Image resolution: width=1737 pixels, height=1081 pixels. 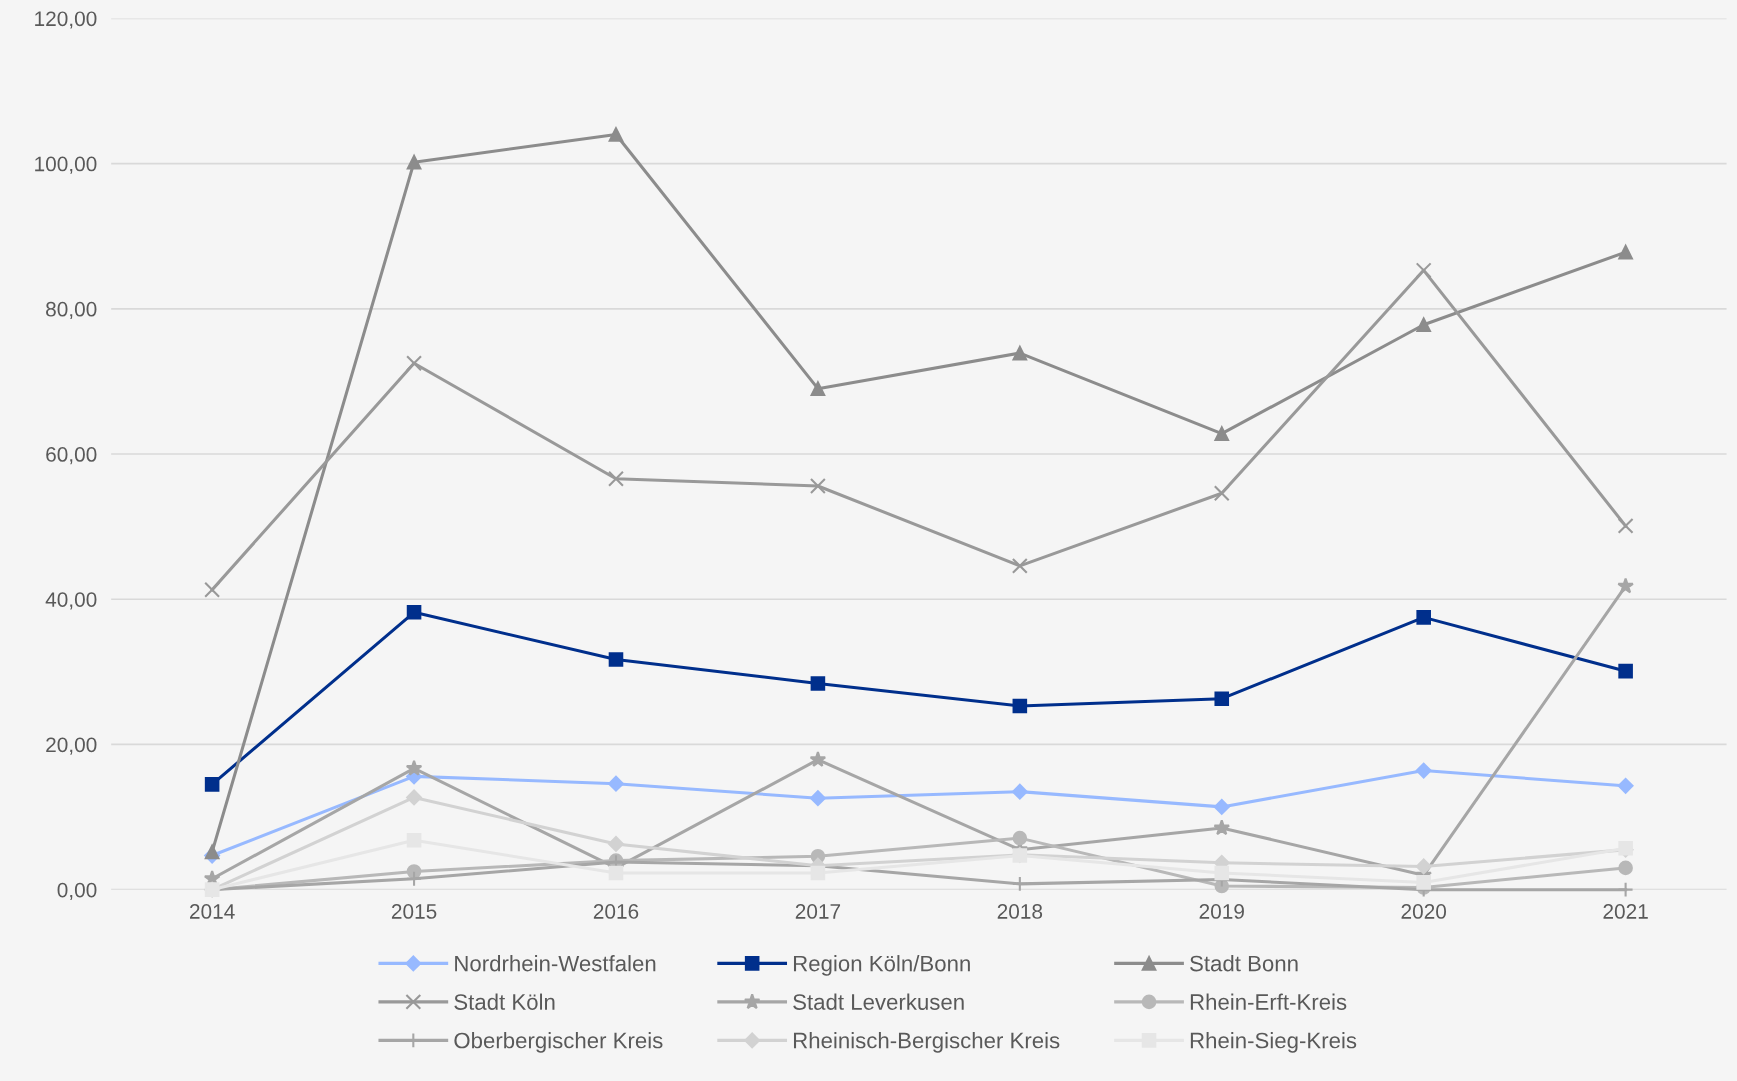 What do you see at coordinates (926, 1042) in the screenshot?
I see `legend-label: Rheinisch-Bergischer Kreis` at bounding box center [926, 1042].